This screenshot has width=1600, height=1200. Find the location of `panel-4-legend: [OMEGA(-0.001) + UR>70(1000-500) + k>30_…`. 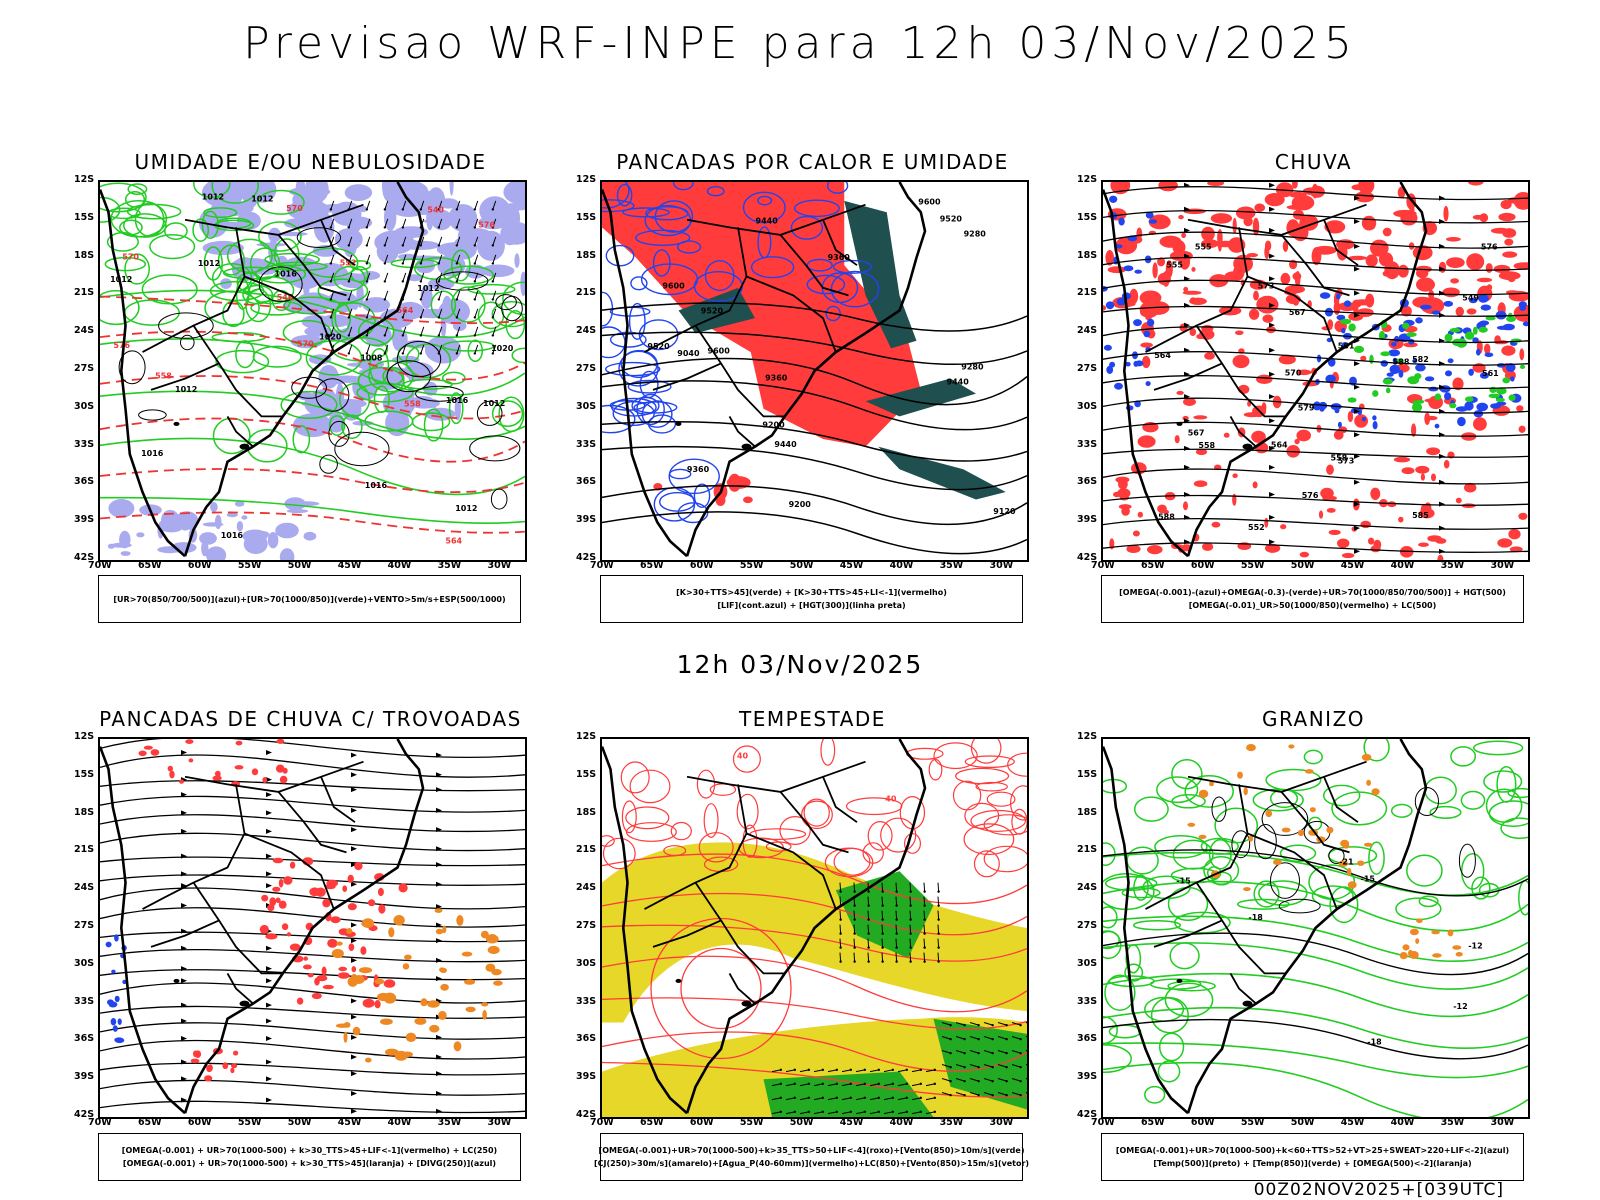

panel-4-legend: [OMEGA(-0.001) + UR>70(1000-500) + k>30_… is located at coordinates (309, 1157).